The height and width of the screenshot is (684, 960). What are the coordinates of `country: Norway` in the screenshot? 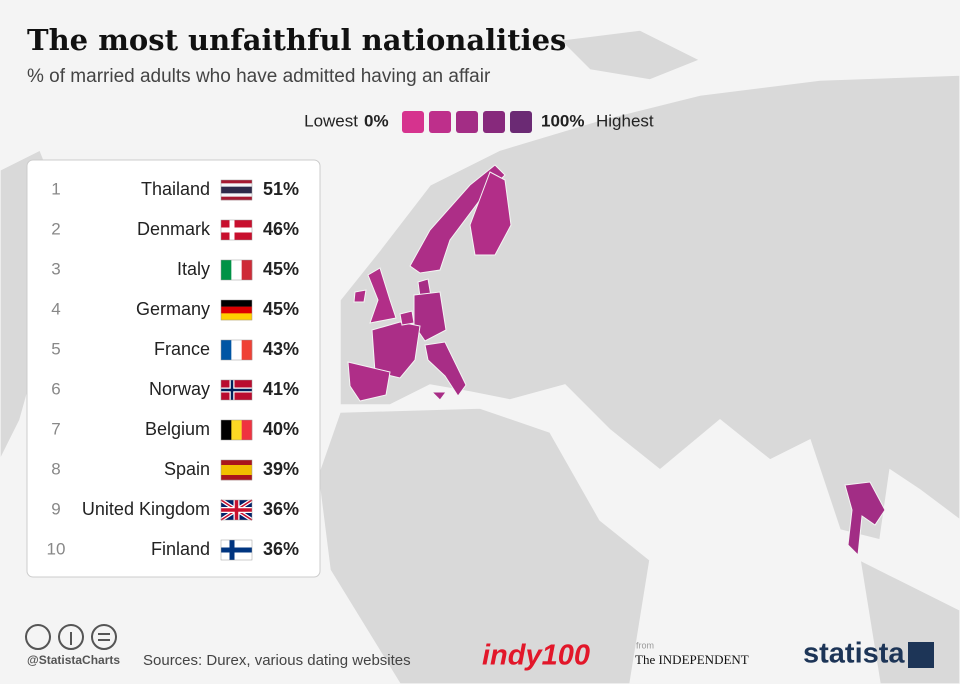 It's located at (179, 389).